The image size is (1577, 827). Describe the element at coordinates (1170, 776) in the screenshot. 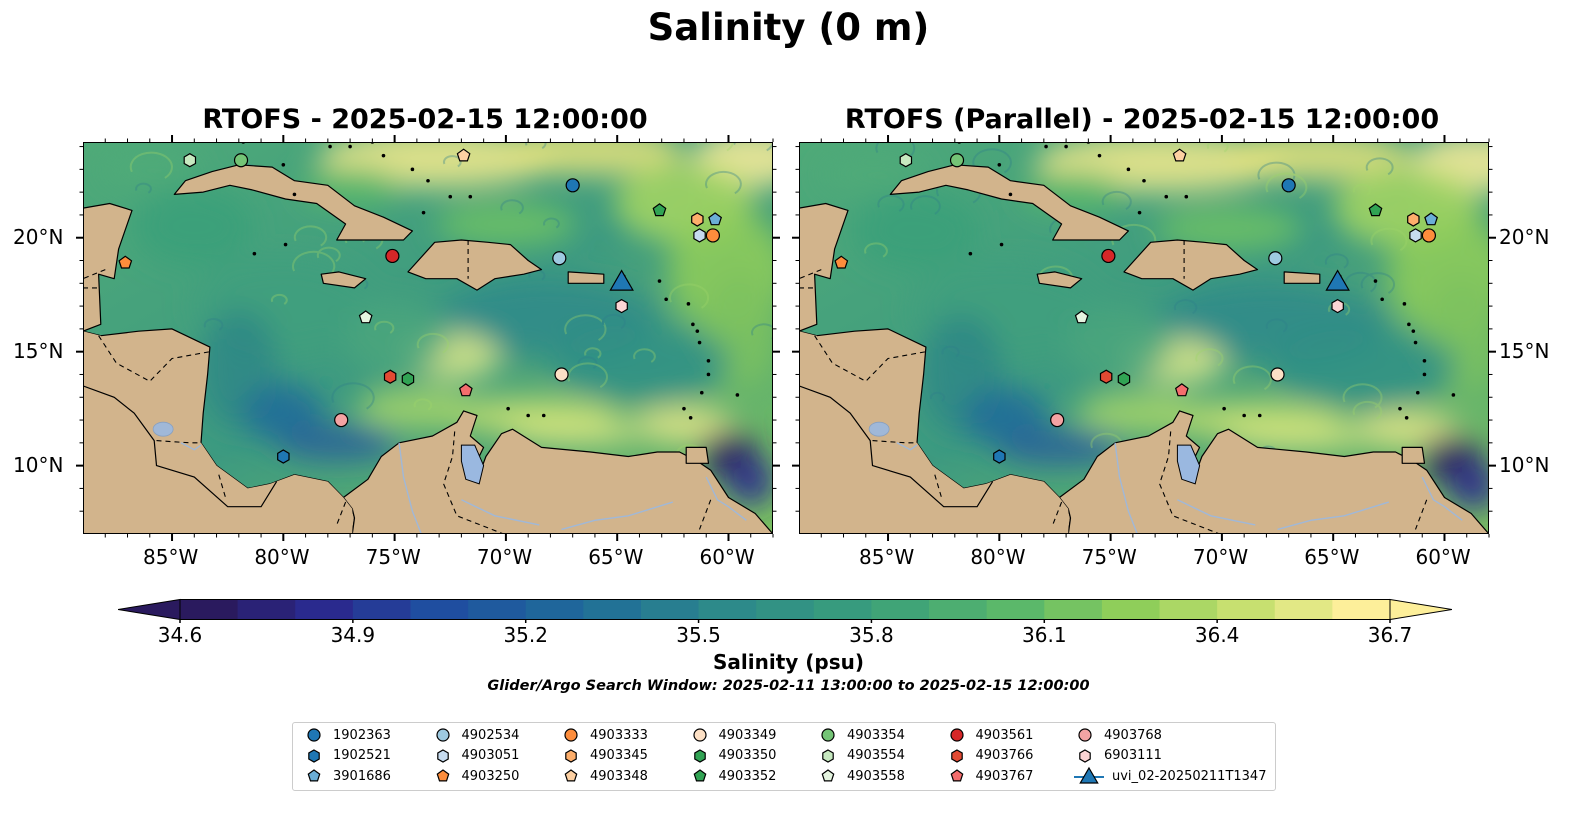

I see `legend-item-uvi_02-20250211T1347: uvi_02-20250211T1347` at that location.